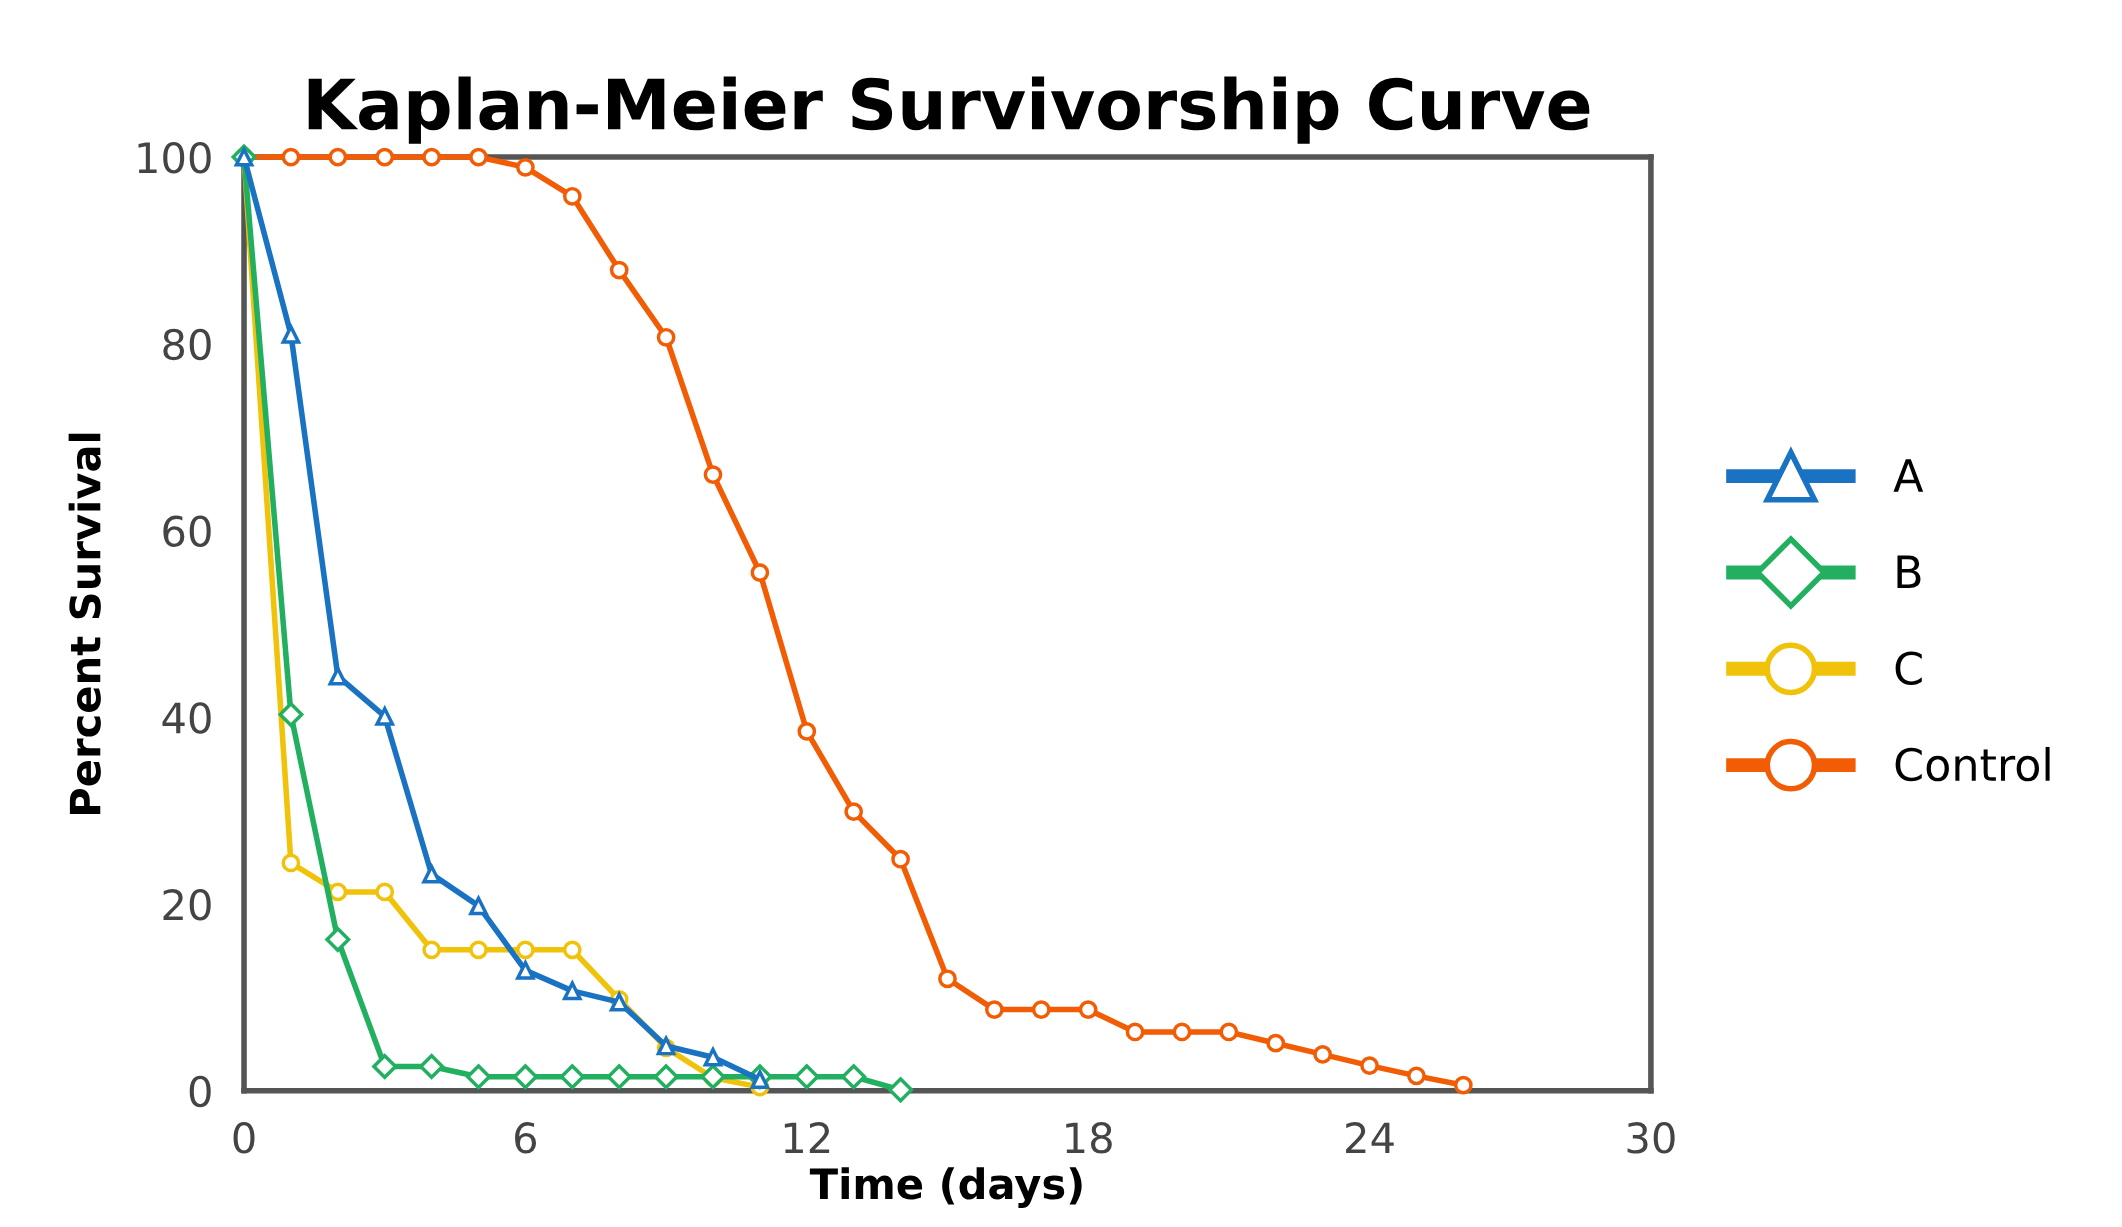  What do you see at coordinates (200, 1091) in the screenshot?
I see `y-tick-label: 0` at bounding box center [200, 1091].